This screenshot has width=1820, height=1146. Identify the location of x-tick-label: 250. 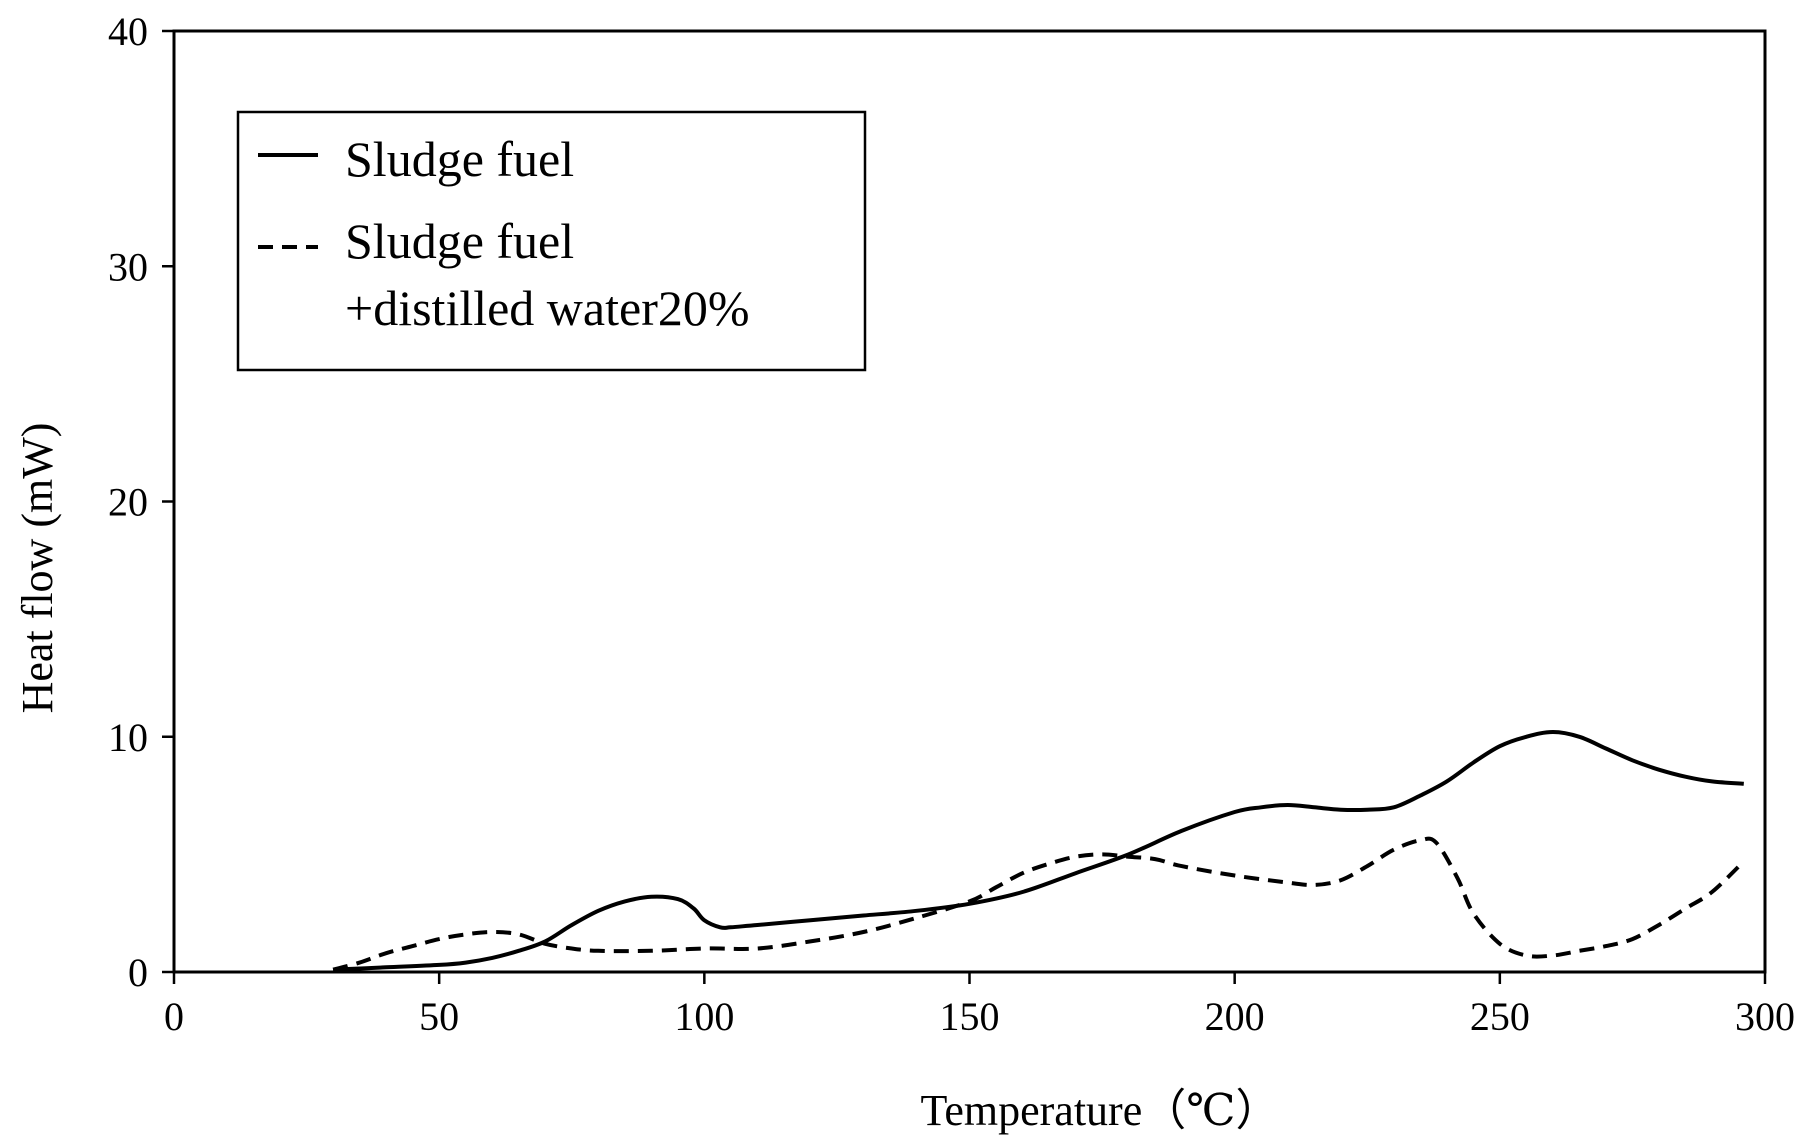
(1500, 1016).